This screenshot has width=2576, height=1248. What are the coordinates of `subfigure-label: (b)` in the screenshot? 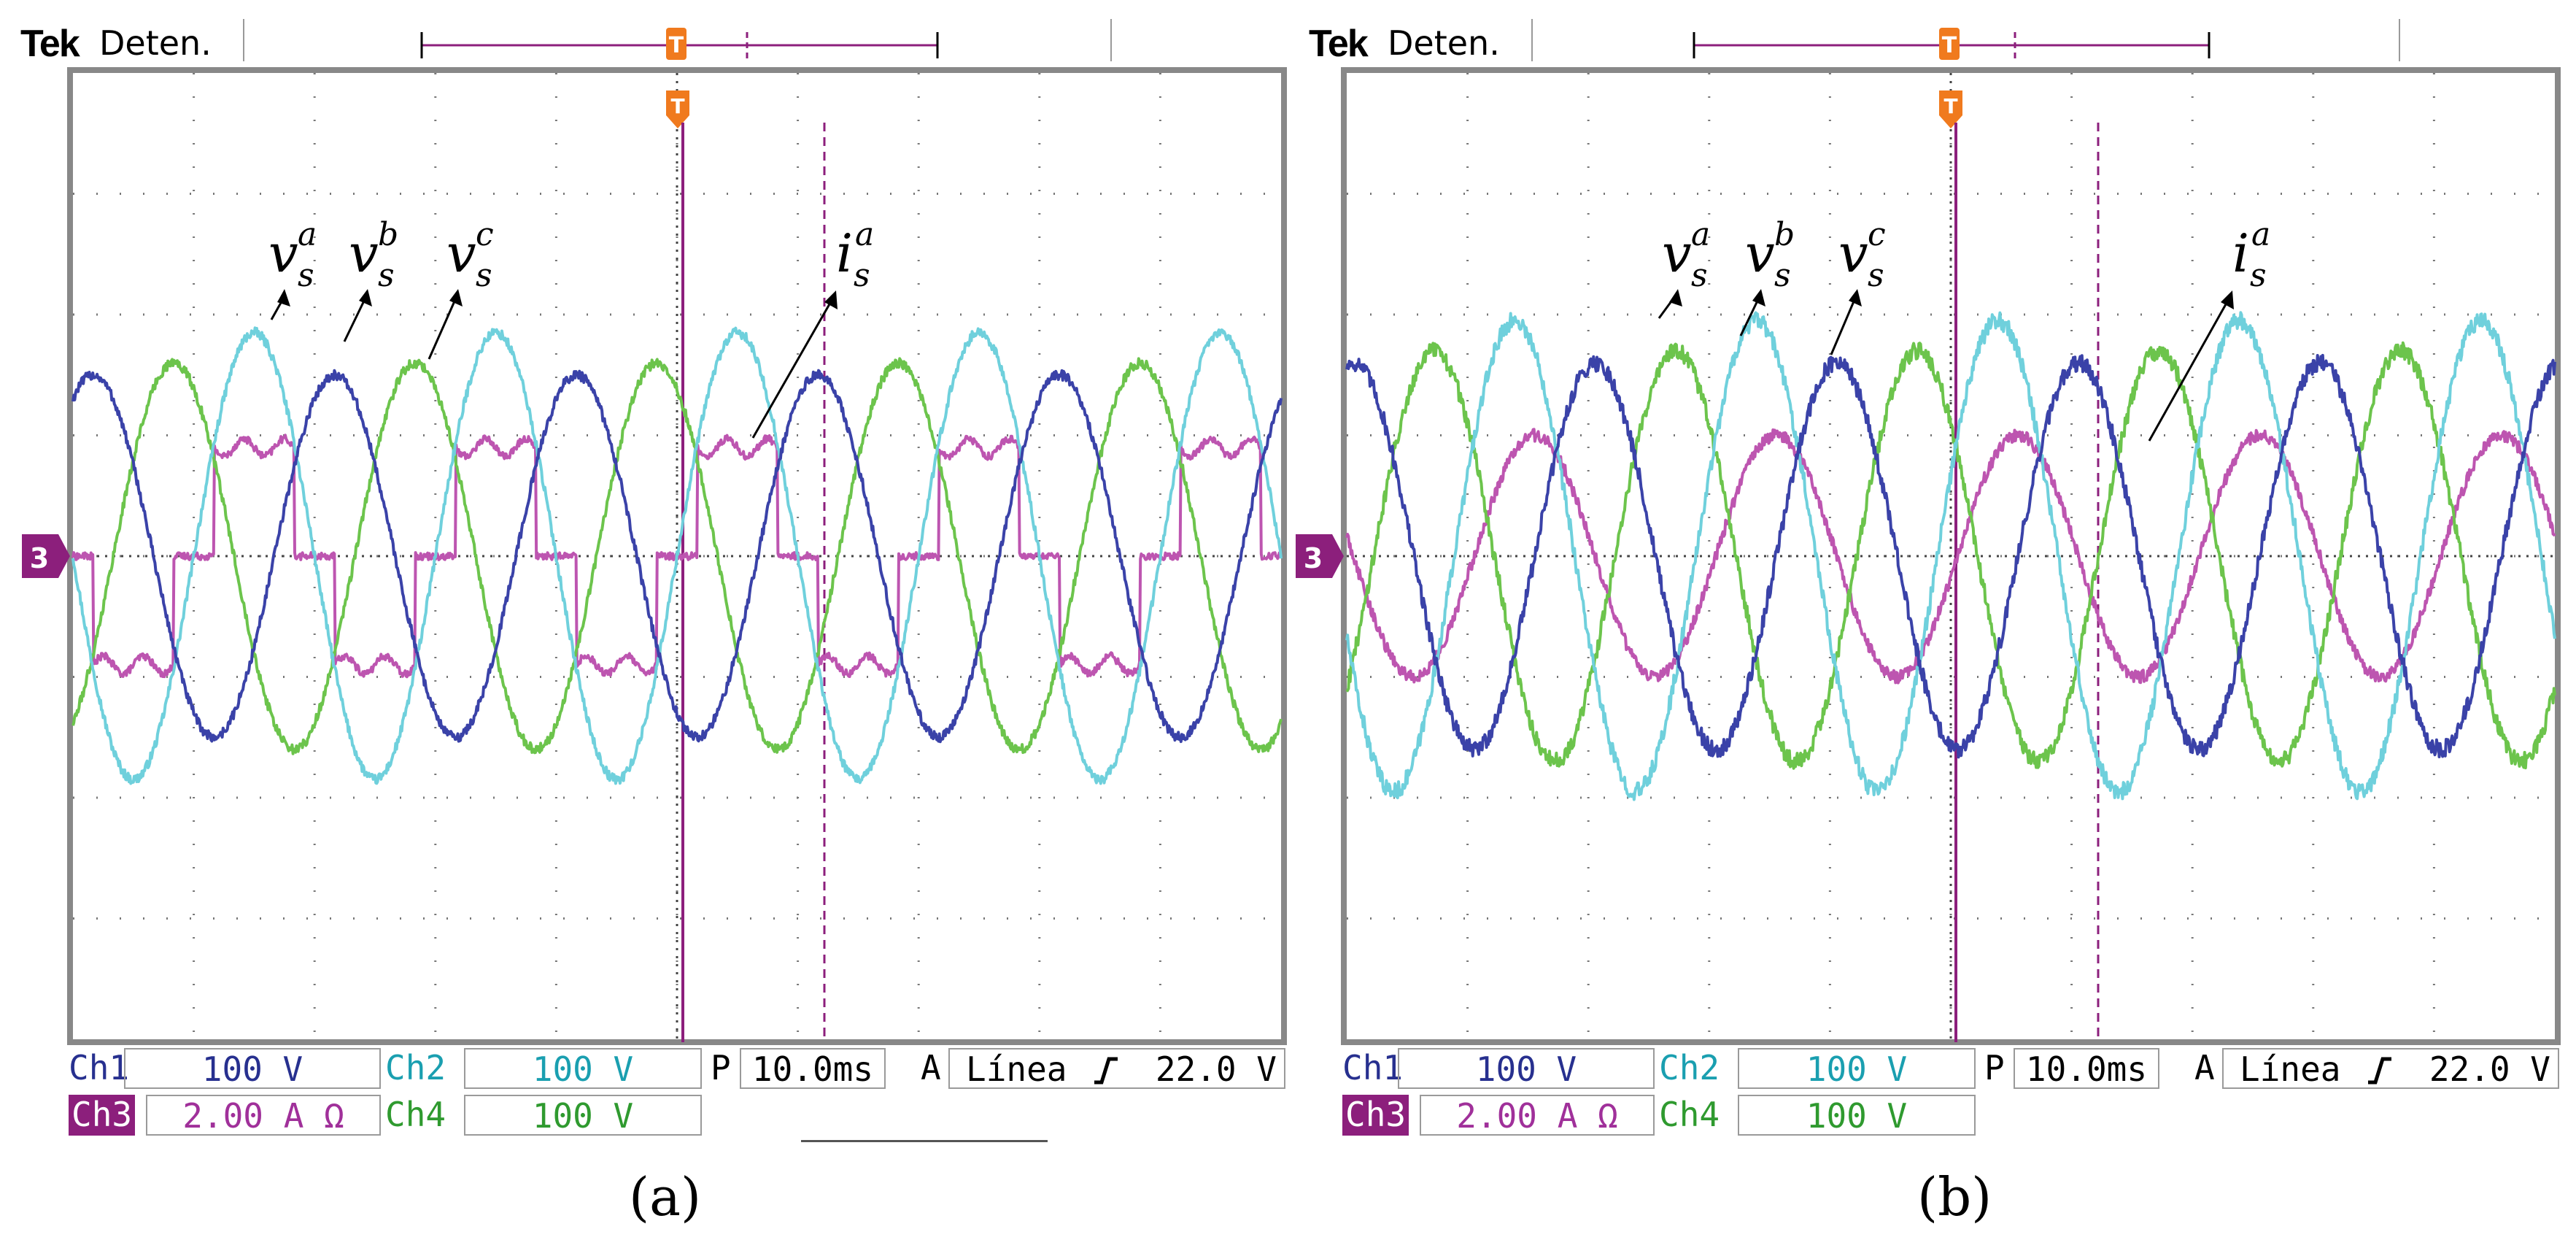 It's located at (1954, 1197).